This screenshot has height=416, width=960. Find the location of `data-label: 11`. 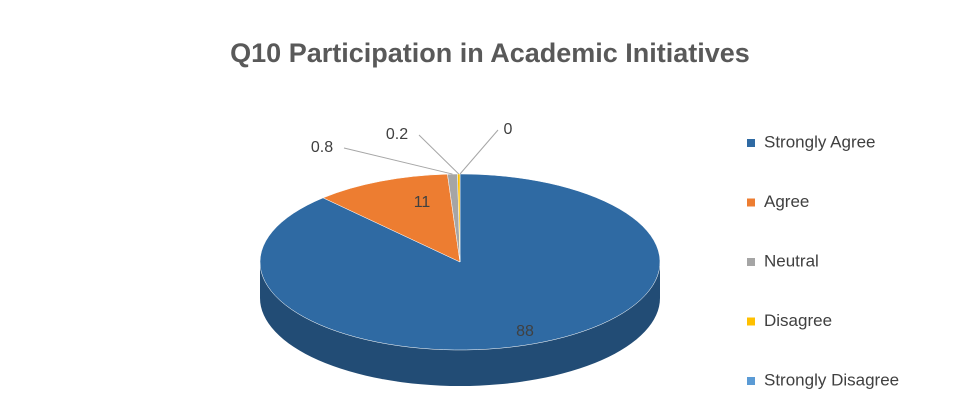

data-label: 11 is located at coordinates (422, 202).